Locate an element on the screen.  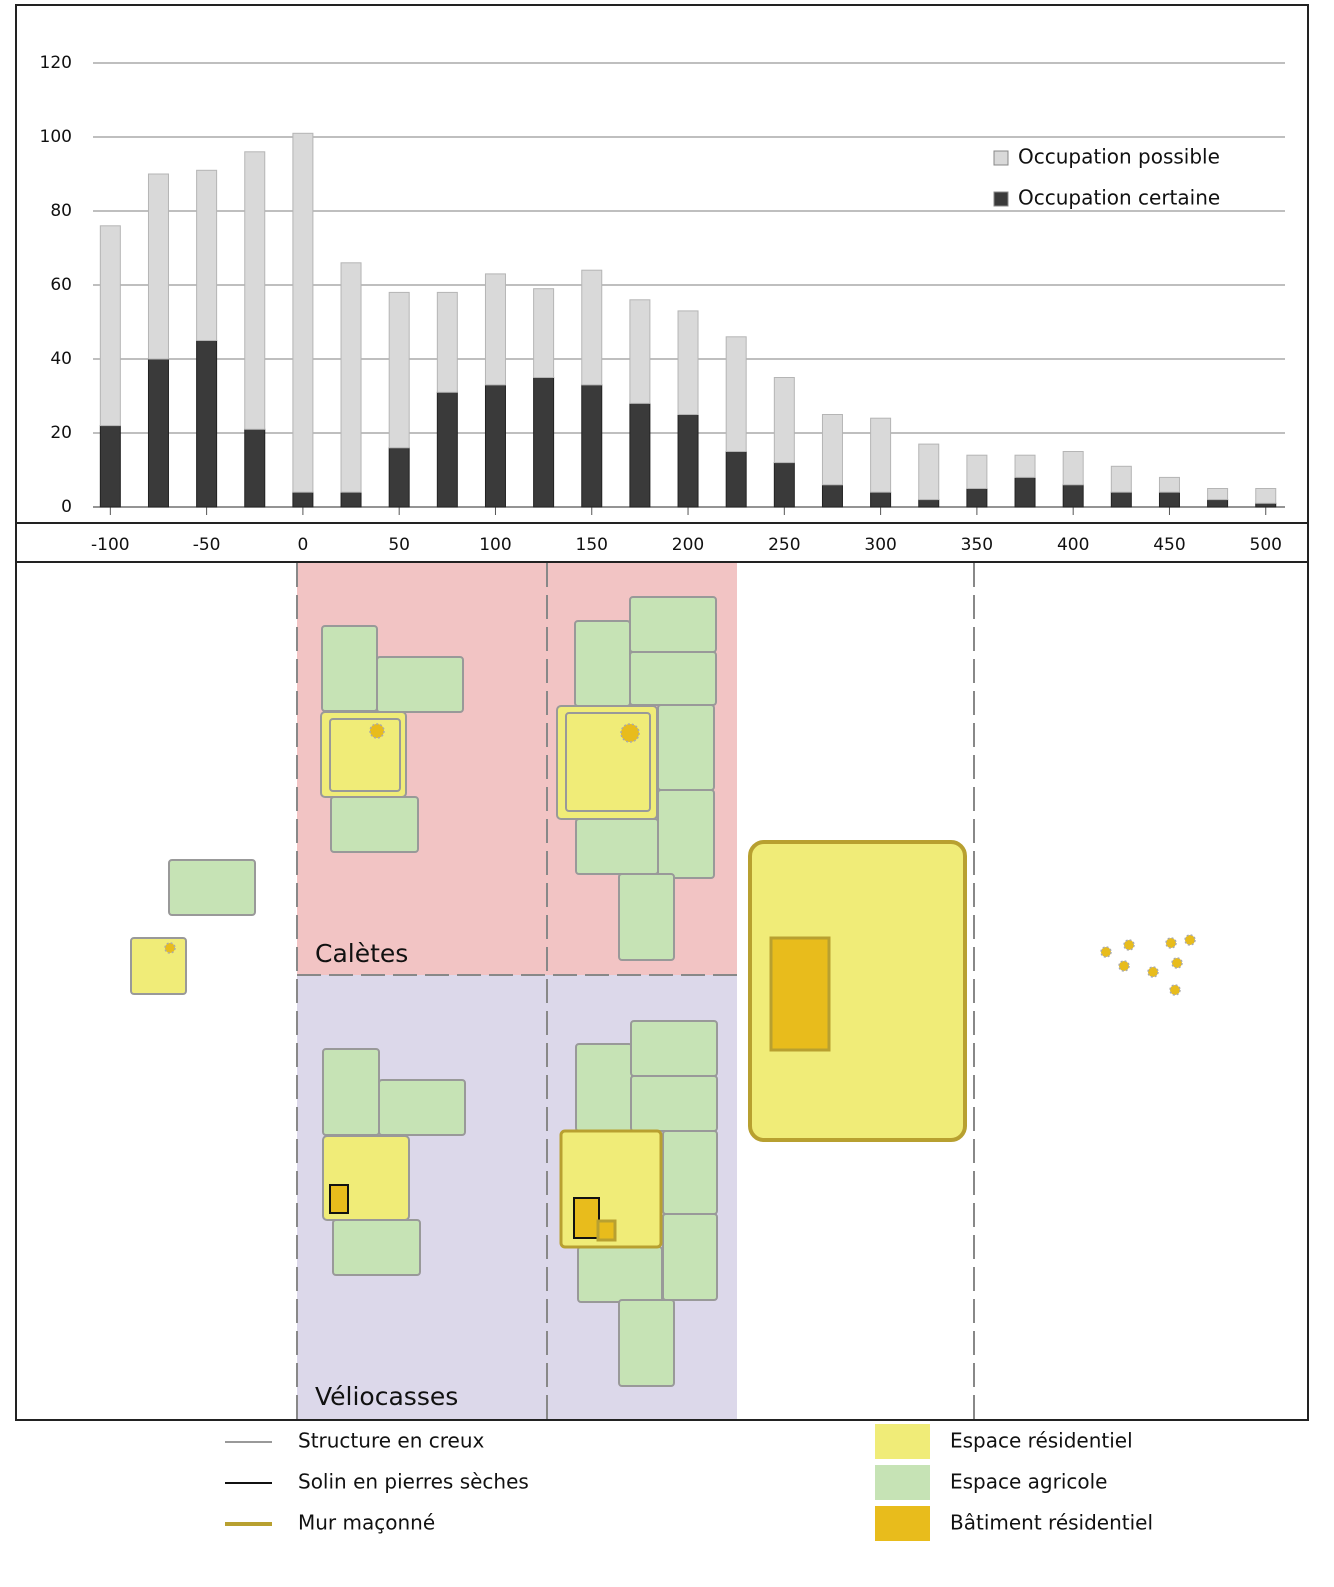
legend-label: Espace résidentiel is located at coordinates (1041, 1441).